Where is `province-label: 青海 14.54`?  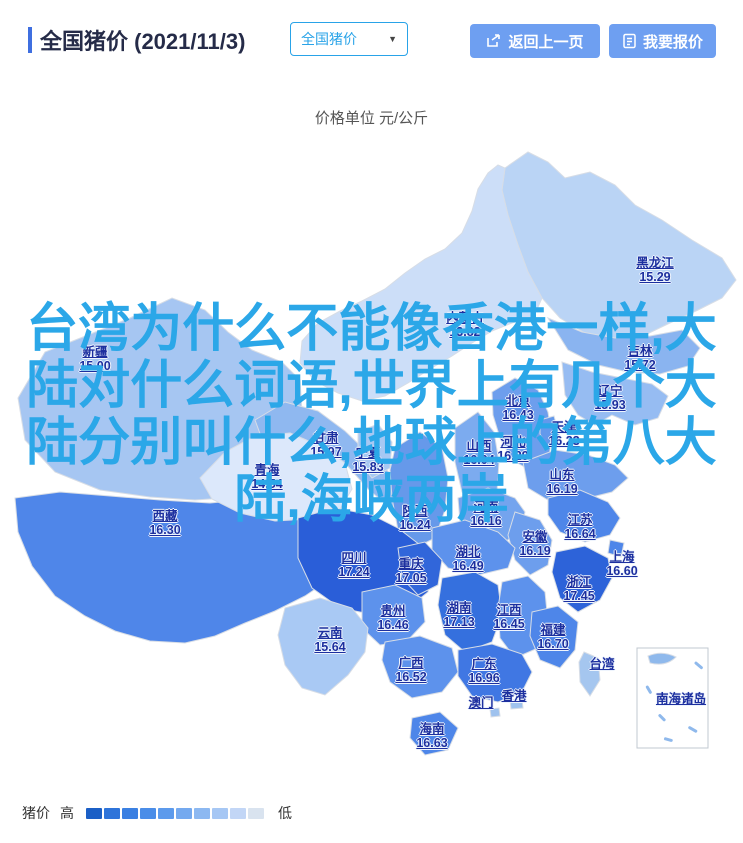 province-label: 青海 14.54 is located at coordinates (266, 477).